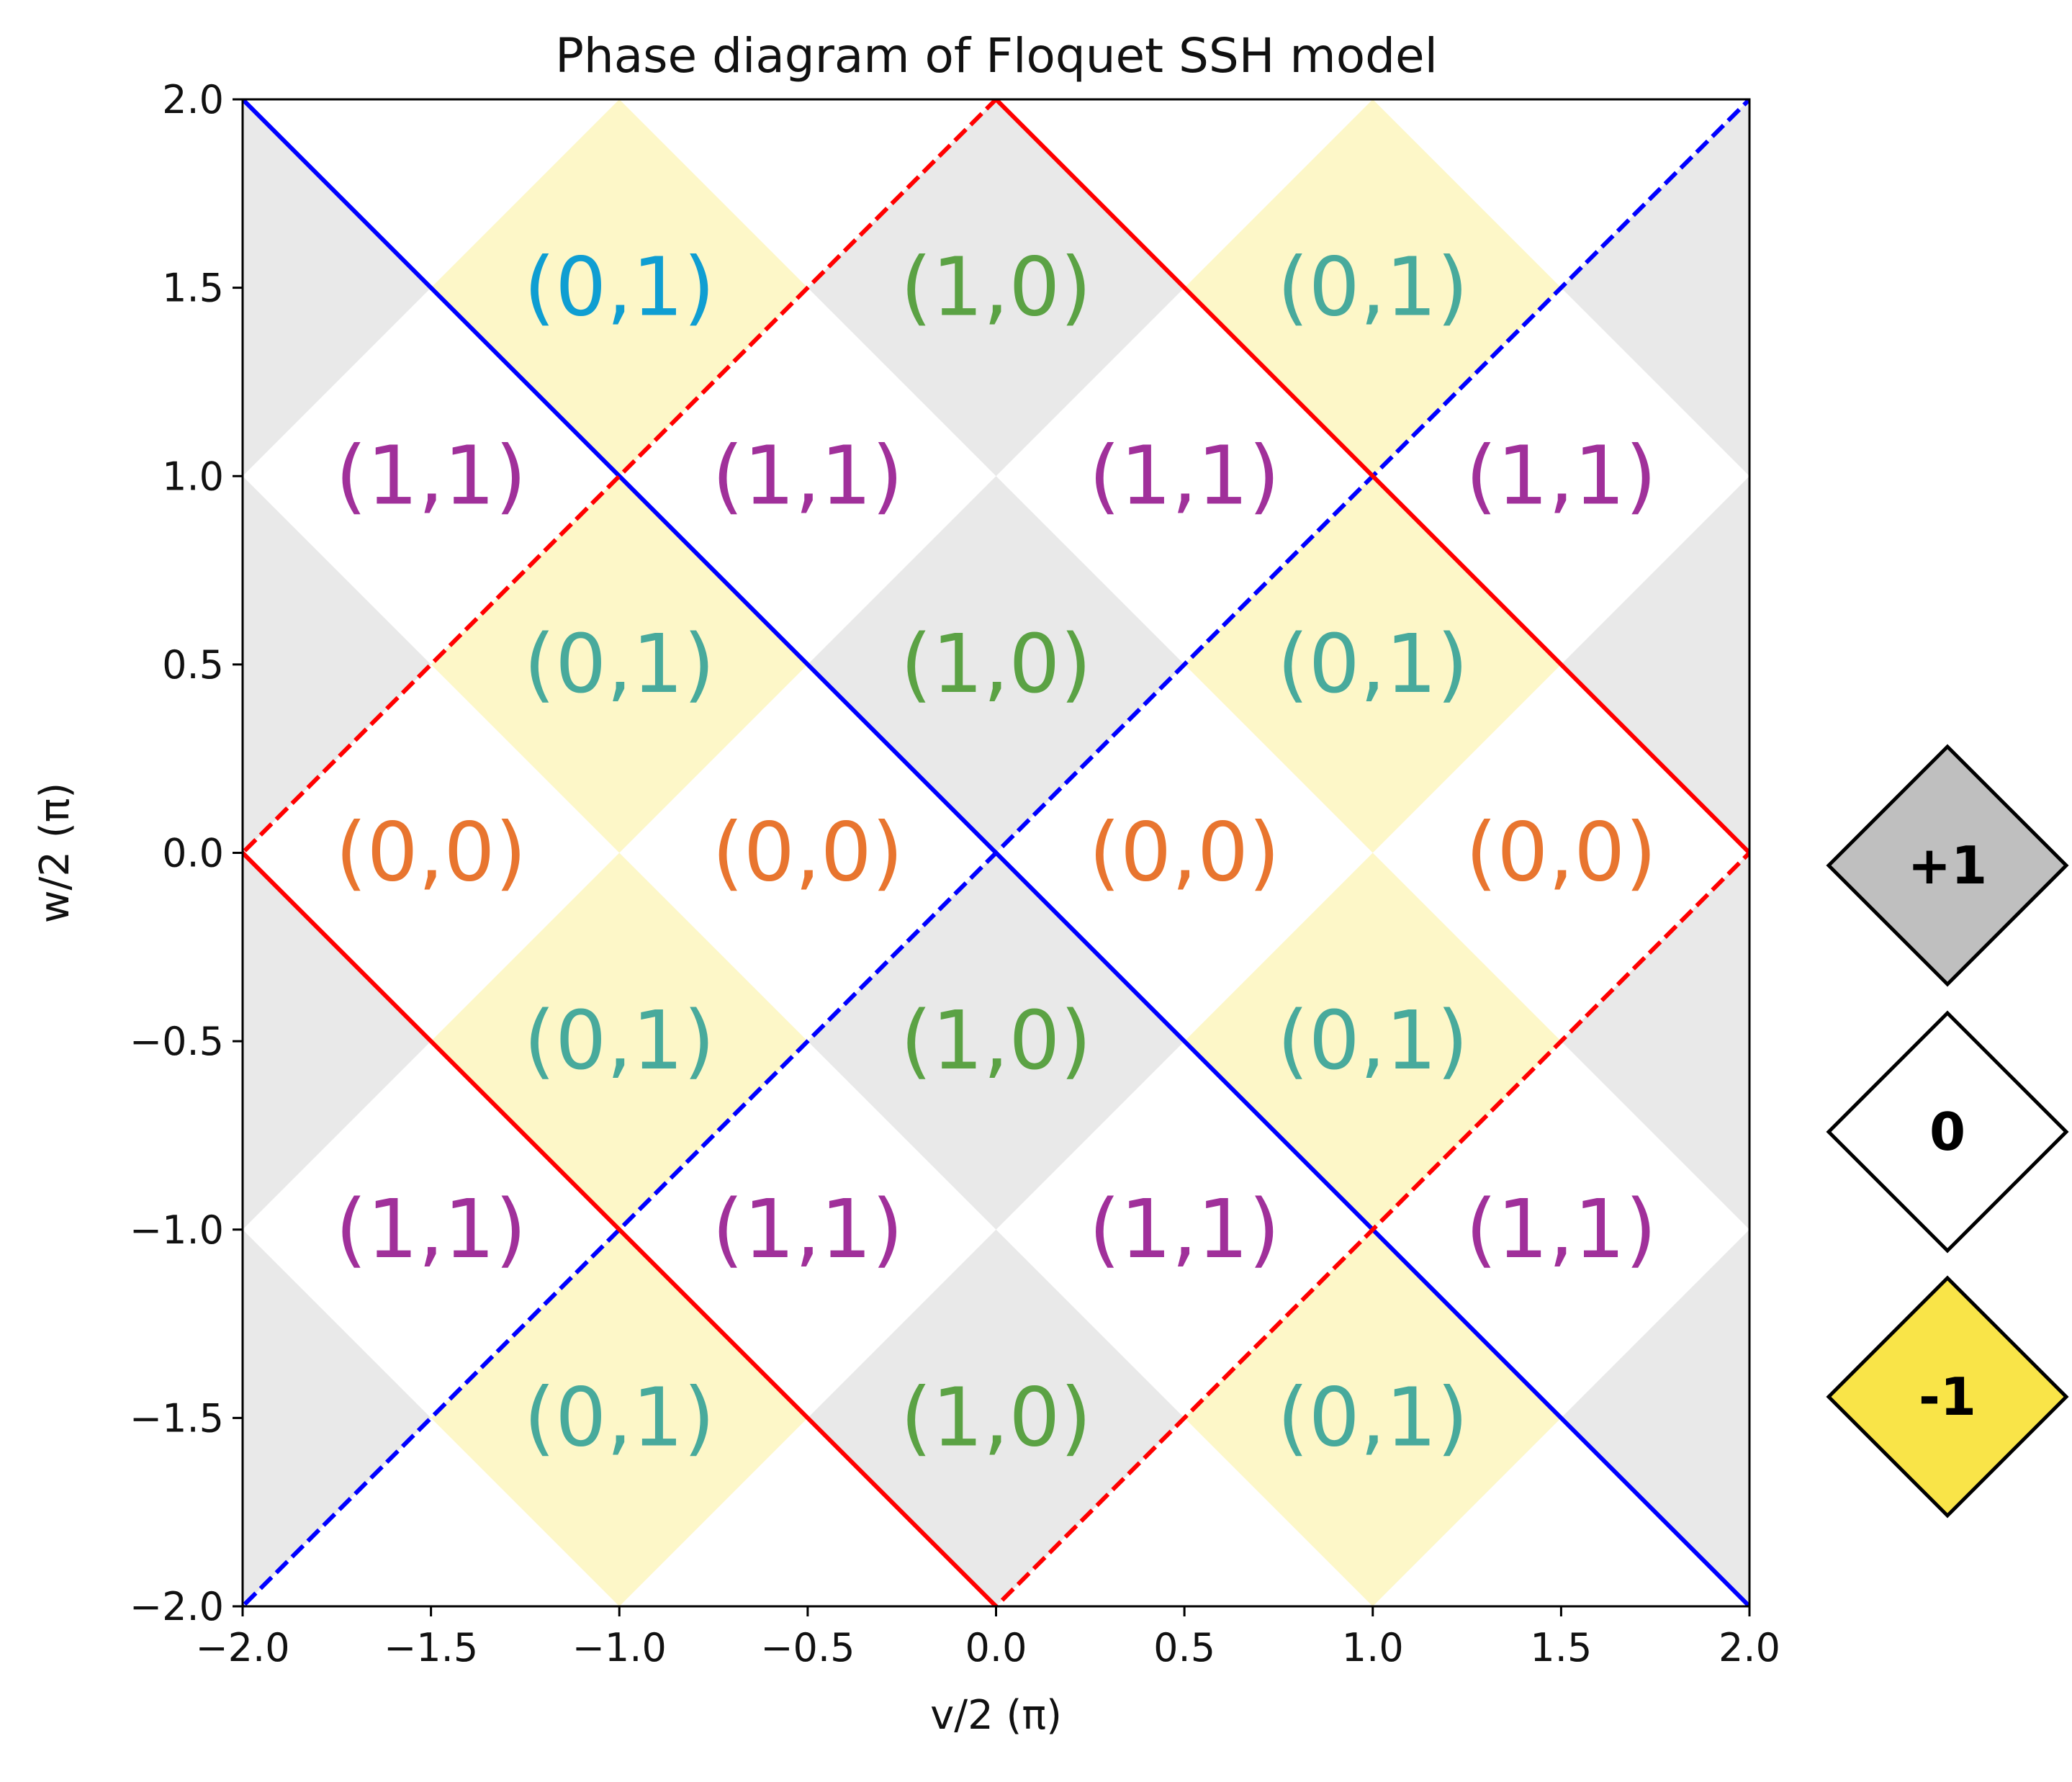 This screenshot has height=1782, width=2072. What do you see at coordinates (996, 288) in the screenshot?
I see `region-label-1: (1,0)` at bounding box center [996, 288].